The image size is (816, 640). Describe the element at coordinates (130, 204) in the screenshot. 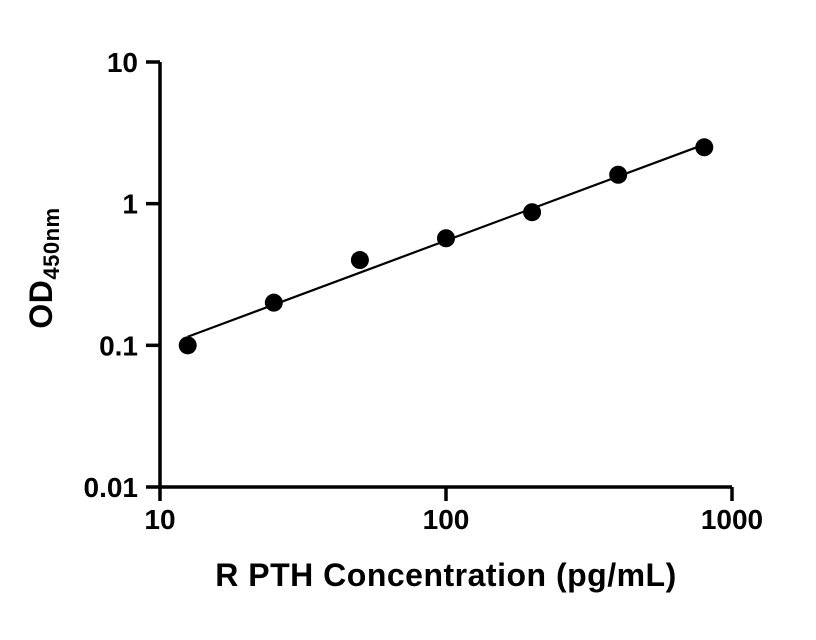

I see `y-tick-label: 1` at that location.